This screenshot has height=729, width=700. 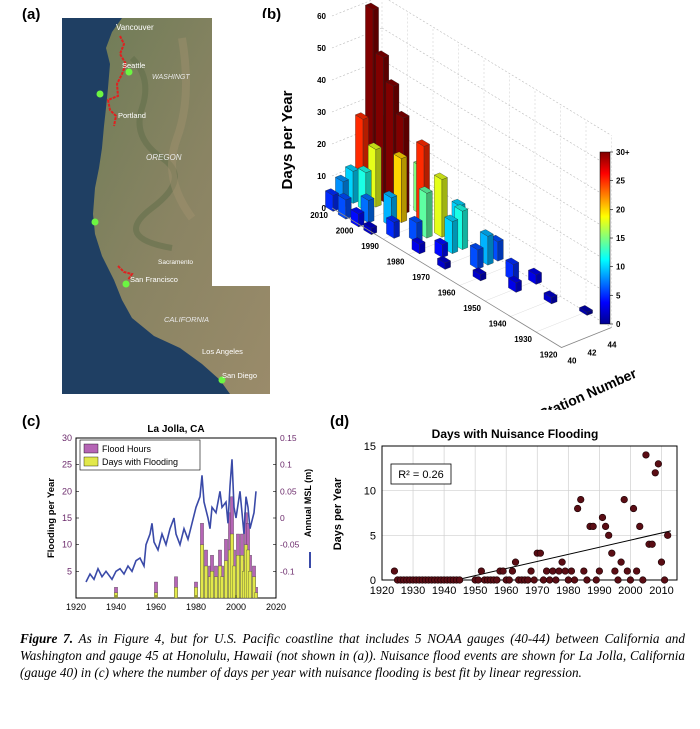 What do you see at coordinates (340, 421) in the screenshot?
I see `panel-d-label: (d)` at bounding box center [340, 421].